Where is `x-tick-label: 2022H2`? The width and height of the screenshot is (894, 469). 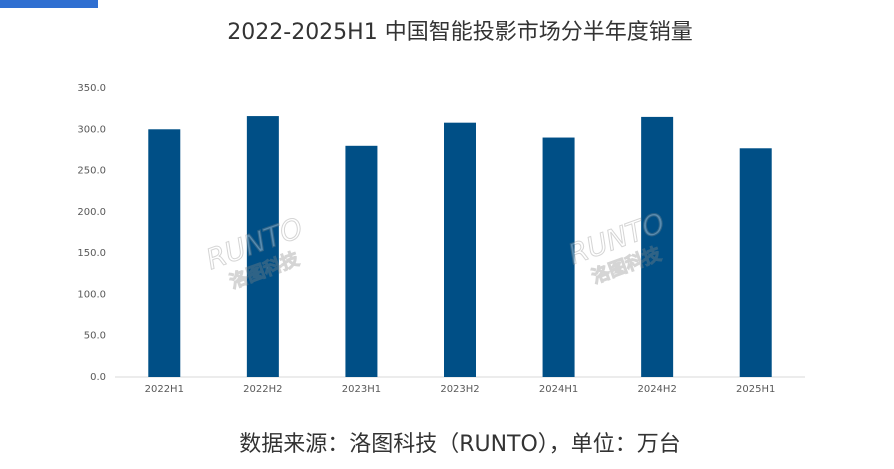 x-tick-label: 2022H2 is located at coordinates (262, 389).